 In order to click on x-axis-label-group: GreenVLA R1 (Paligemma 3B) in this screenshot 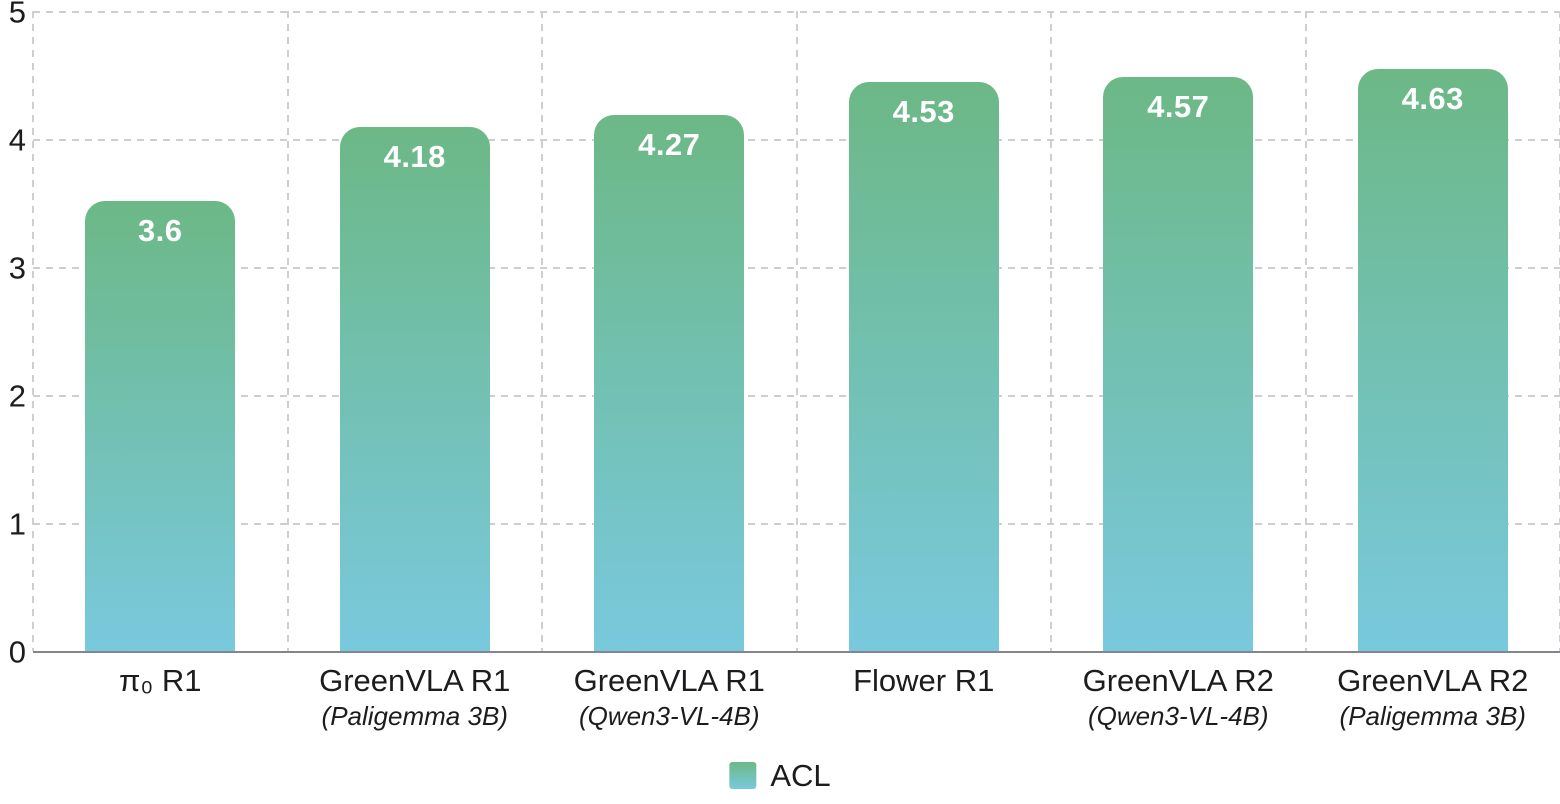, I will do `click(415, 697)`.